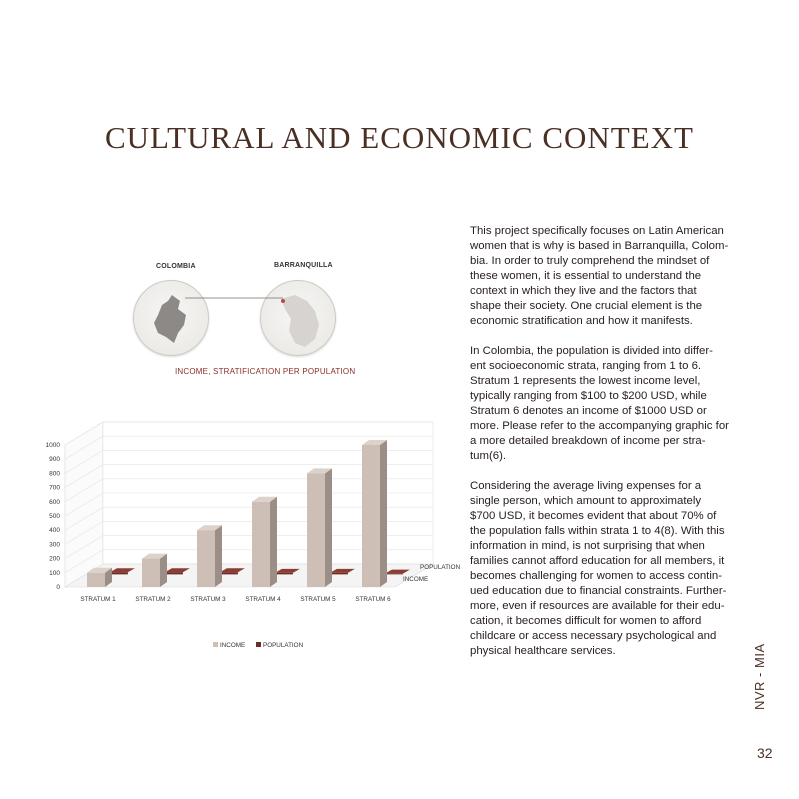 This screenshot has width=799, height=799. What do you see at coordinates (258, 644) in the screenshot?
I see `legend-swatch-population` at bounding box center [258, 644].